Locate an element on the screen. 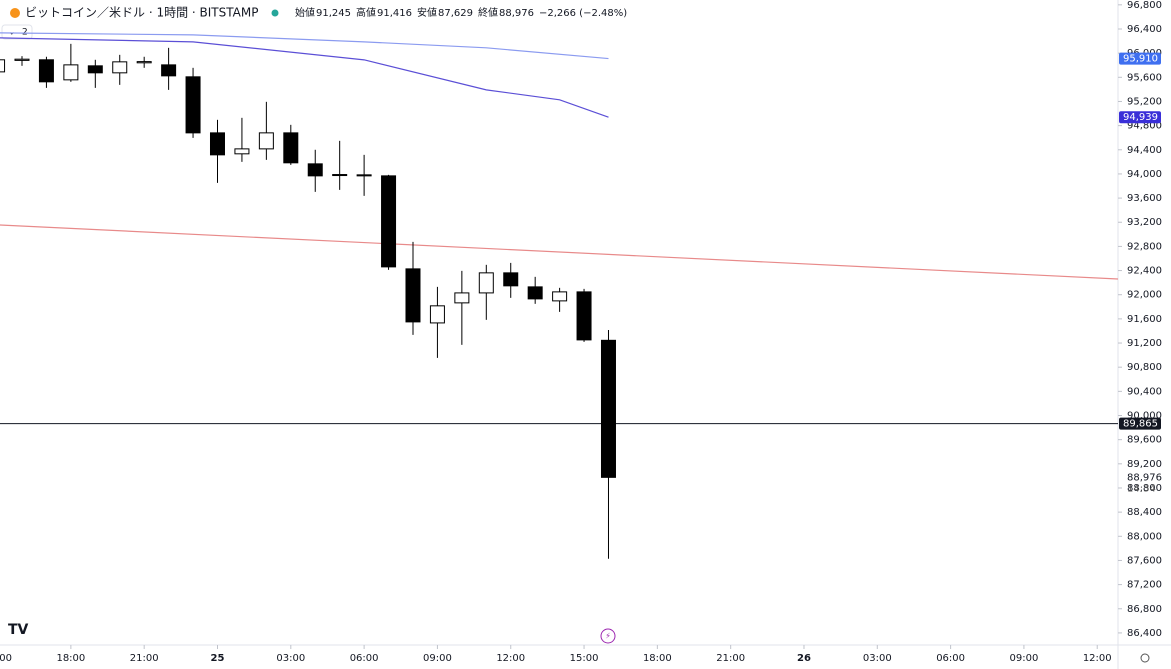 Image resolution: width=1171 pixels, height=669 pixels. countdown: 14:34 is located at coordinates (1141, 488).